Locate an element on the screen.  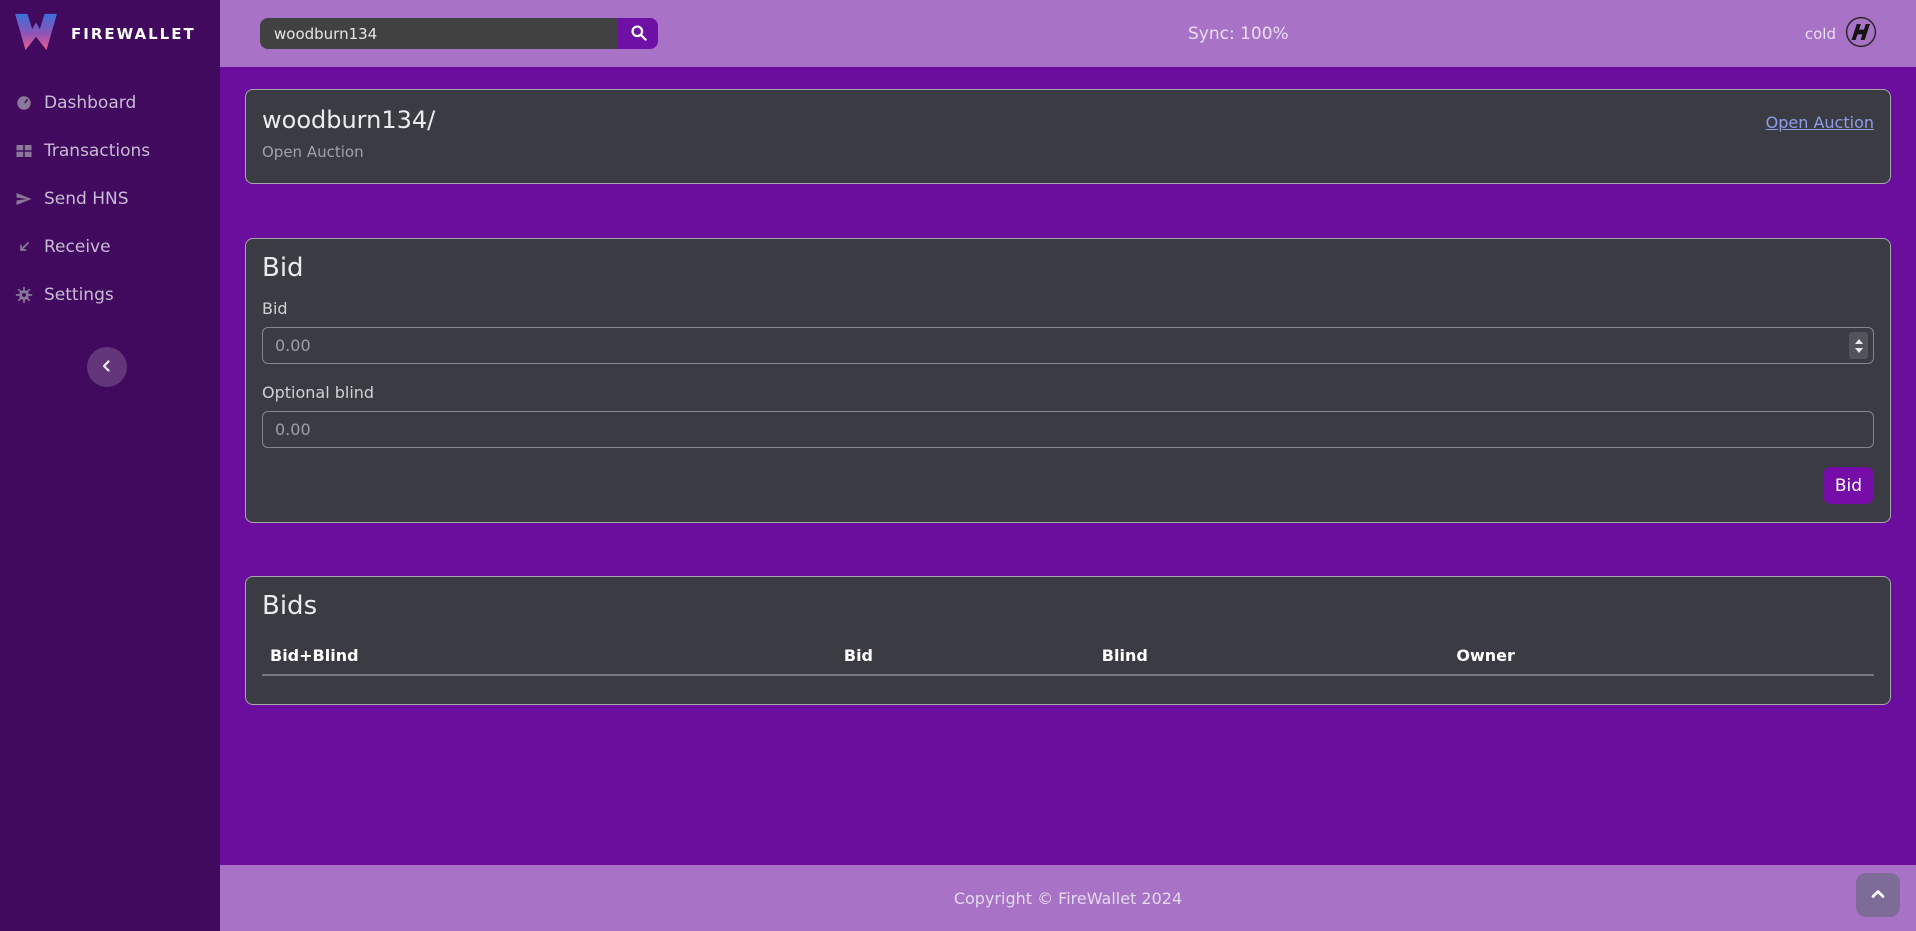
bid-card-title: Bid is located at coordinates (283, 268).